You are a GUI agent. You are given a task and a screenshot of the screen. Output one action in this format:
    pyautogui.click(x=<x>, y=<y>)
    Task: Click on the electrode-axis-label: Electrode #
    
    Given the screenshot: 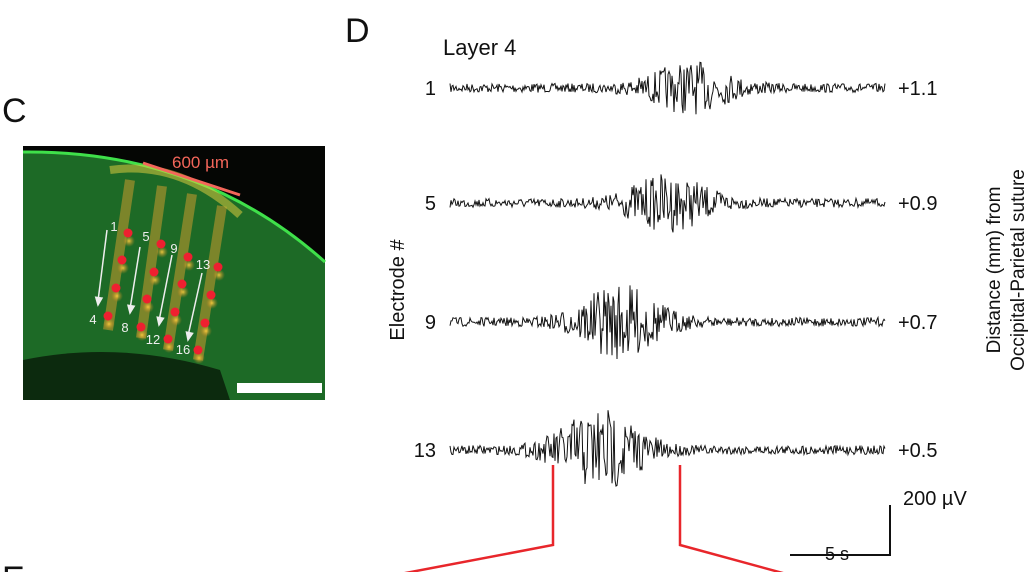 What is the action you would take?
    pyautogui.click(x=398, y=290)
    